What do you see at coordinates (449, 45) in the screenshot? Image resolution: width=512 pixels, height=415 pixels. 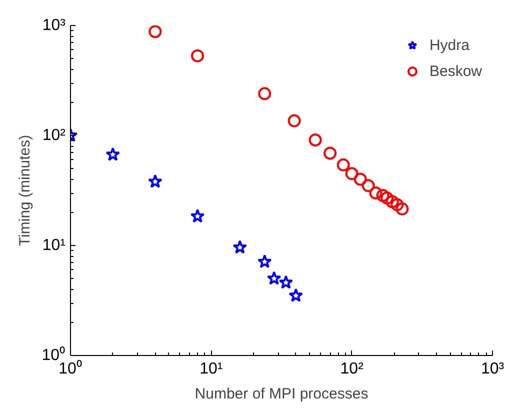 I see `legend-label: Hydra` at bounding box center [449, 45].